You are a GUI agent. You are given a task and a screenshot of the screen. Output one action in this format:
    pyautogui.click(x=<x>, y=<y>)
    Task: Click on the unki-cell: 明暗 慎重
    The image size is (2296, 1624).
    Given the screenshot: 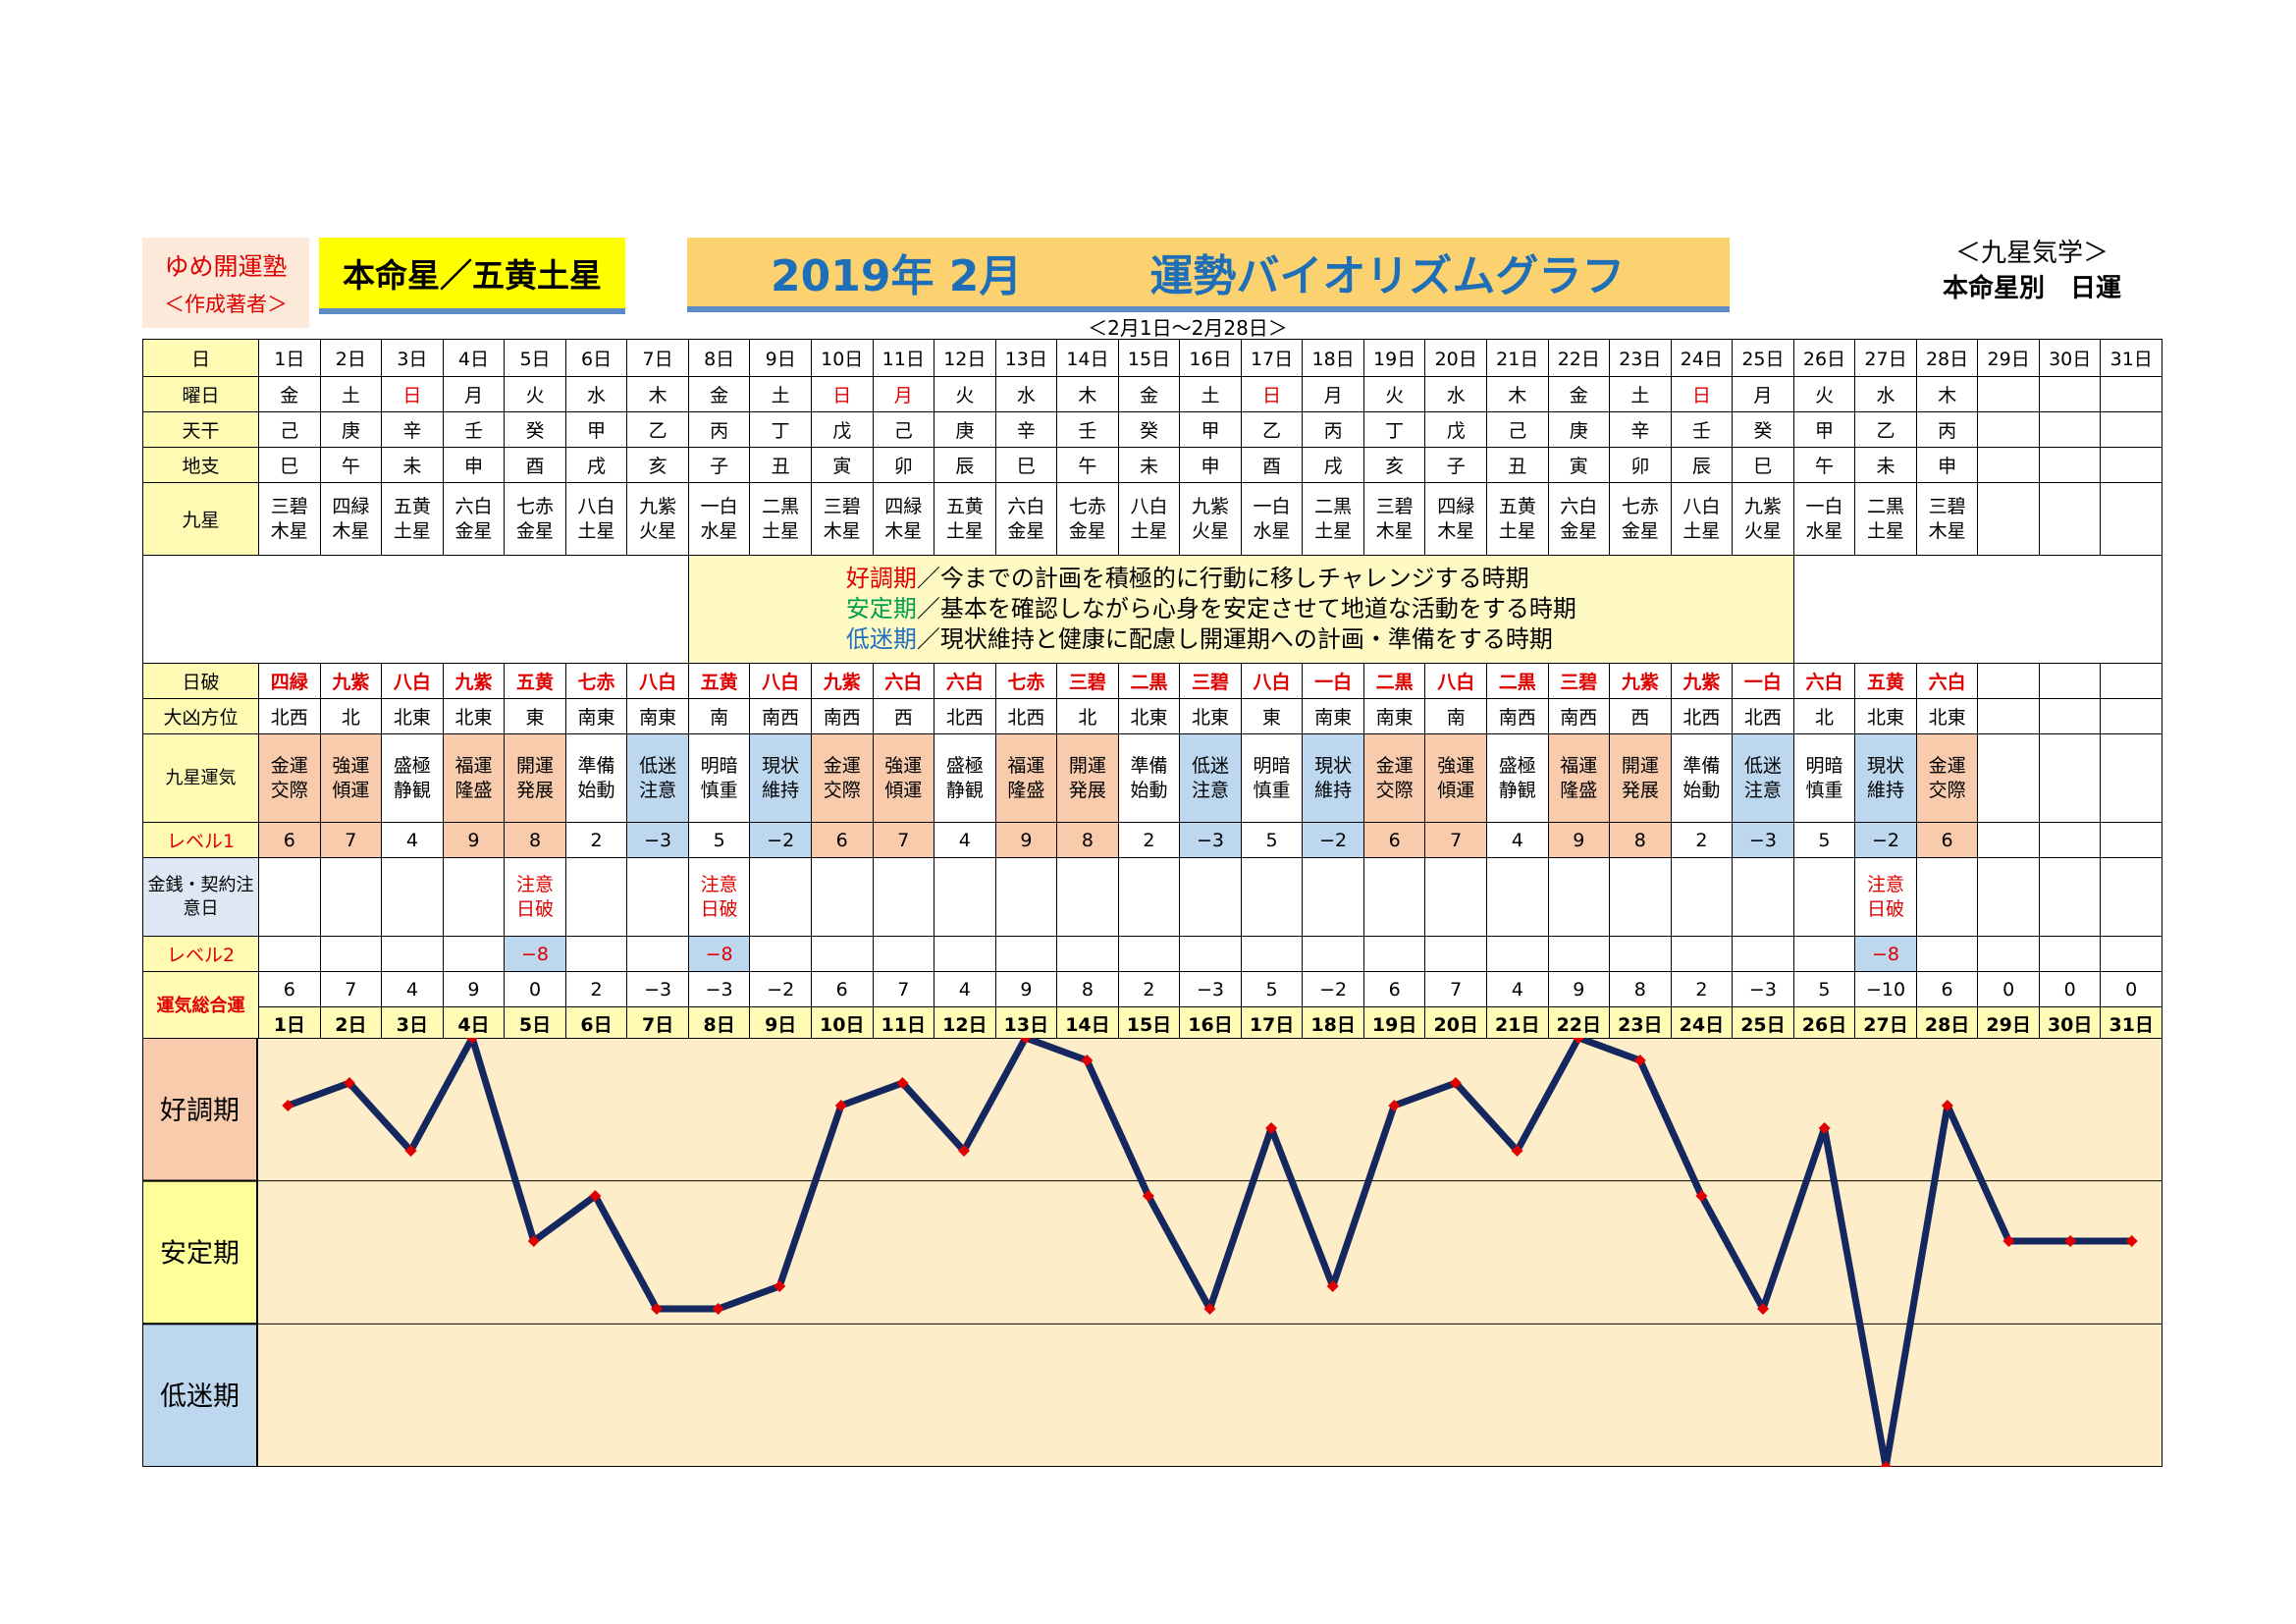 What is the action you would take?
    pyautogui.click(x=719, y=778)
    